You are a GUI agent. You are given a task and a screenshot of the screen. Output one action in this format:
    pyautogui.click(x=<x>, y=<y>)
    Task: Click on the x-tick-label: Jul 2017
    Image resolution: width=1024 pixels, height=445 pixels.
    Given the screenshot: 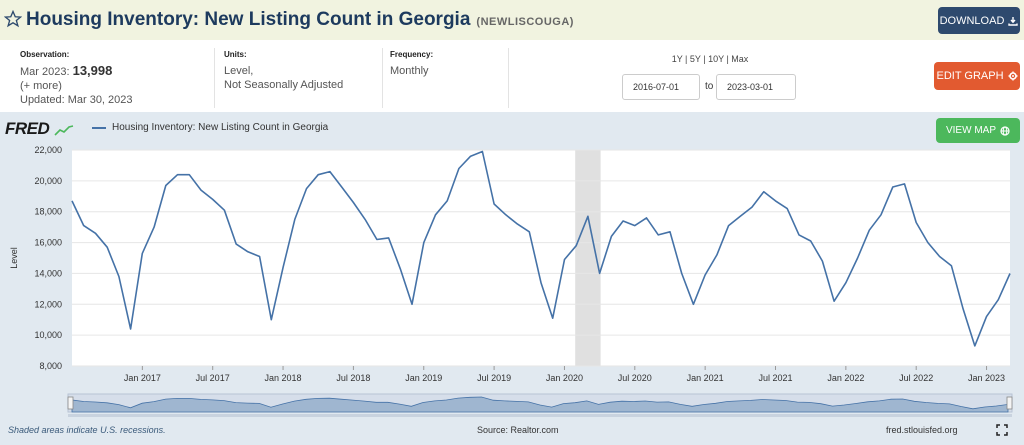 What is the action you would take?
    pyautogui.click(x=213, y=378)
    